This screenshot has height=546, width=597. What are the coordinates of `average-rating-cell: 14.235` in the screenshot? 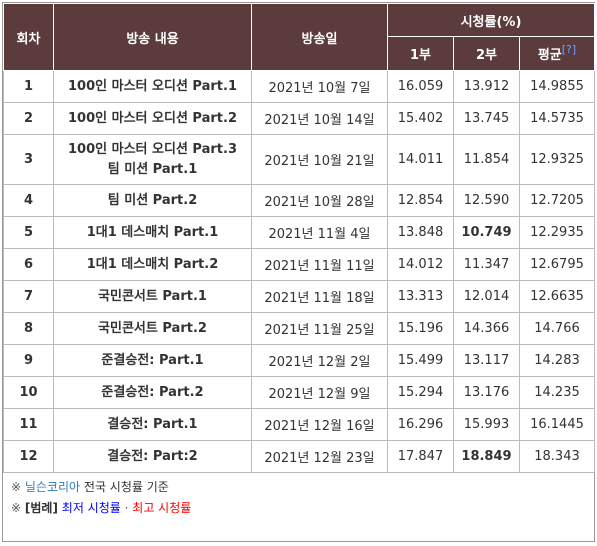 It's located at (557, 392).